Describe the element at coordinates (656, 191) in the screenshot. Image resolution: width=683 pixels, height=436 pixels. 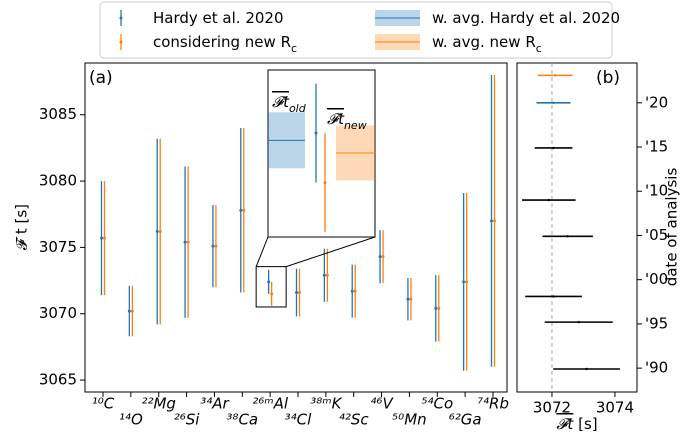
I see `y-tick-label: '10` at that location.